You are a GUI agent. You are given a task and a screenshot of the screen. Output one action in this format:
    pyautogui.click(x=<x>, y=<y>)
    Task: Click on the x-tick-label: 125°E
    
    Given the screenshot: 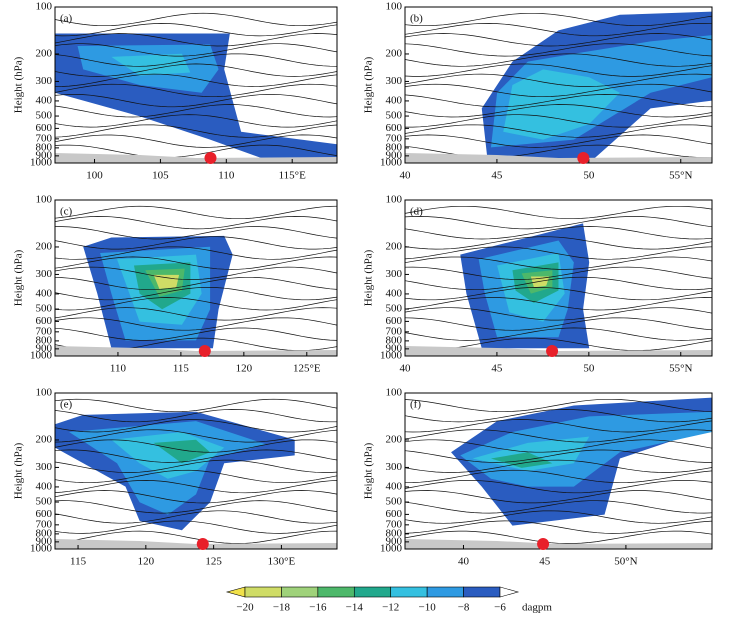 What is the action you would take?
    pyautogui.click(x=307, y=369)
    